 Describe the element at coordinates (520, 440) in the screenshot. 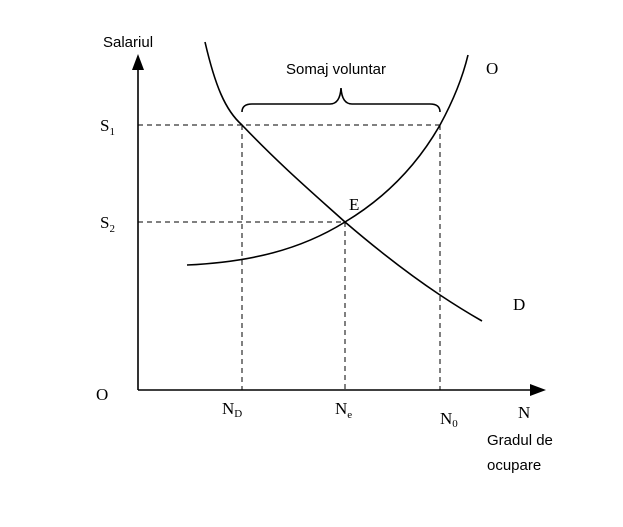

I see `x-caption: Gradul de` at that location.